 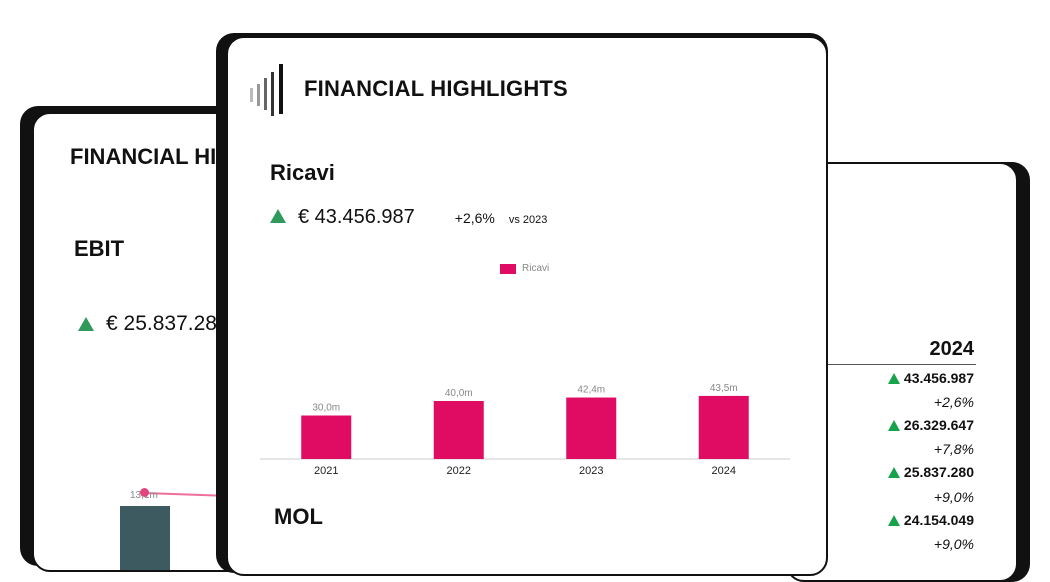 What do you see at coordinates (99, 248) in the screenshot?
I see `ebit-section-title: EBIT` at bounding box center [99, 248].